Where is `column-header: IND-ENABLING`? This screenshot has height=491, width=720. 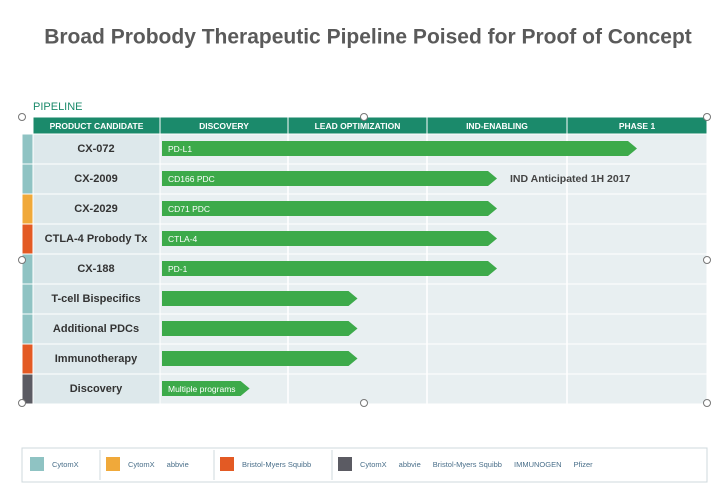
column-header: IND-ENABLING is located at coordinates (497, 126).